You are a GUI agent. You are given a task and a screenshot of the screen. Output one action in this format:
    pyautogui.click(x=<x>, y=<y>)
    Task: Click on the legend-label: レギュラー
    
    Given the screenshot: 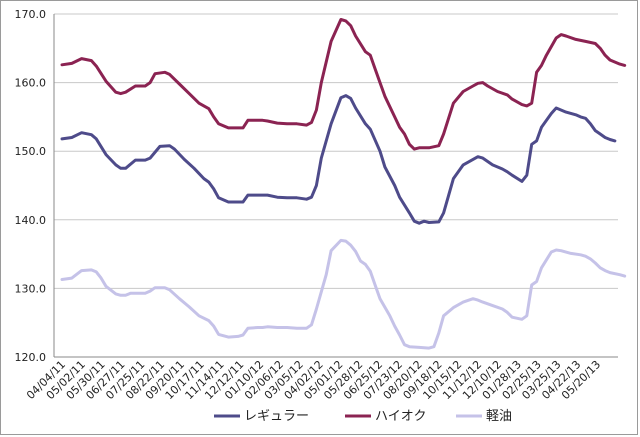 What is the action you would take?
    pyautogui.click(x=276, y=416)
    